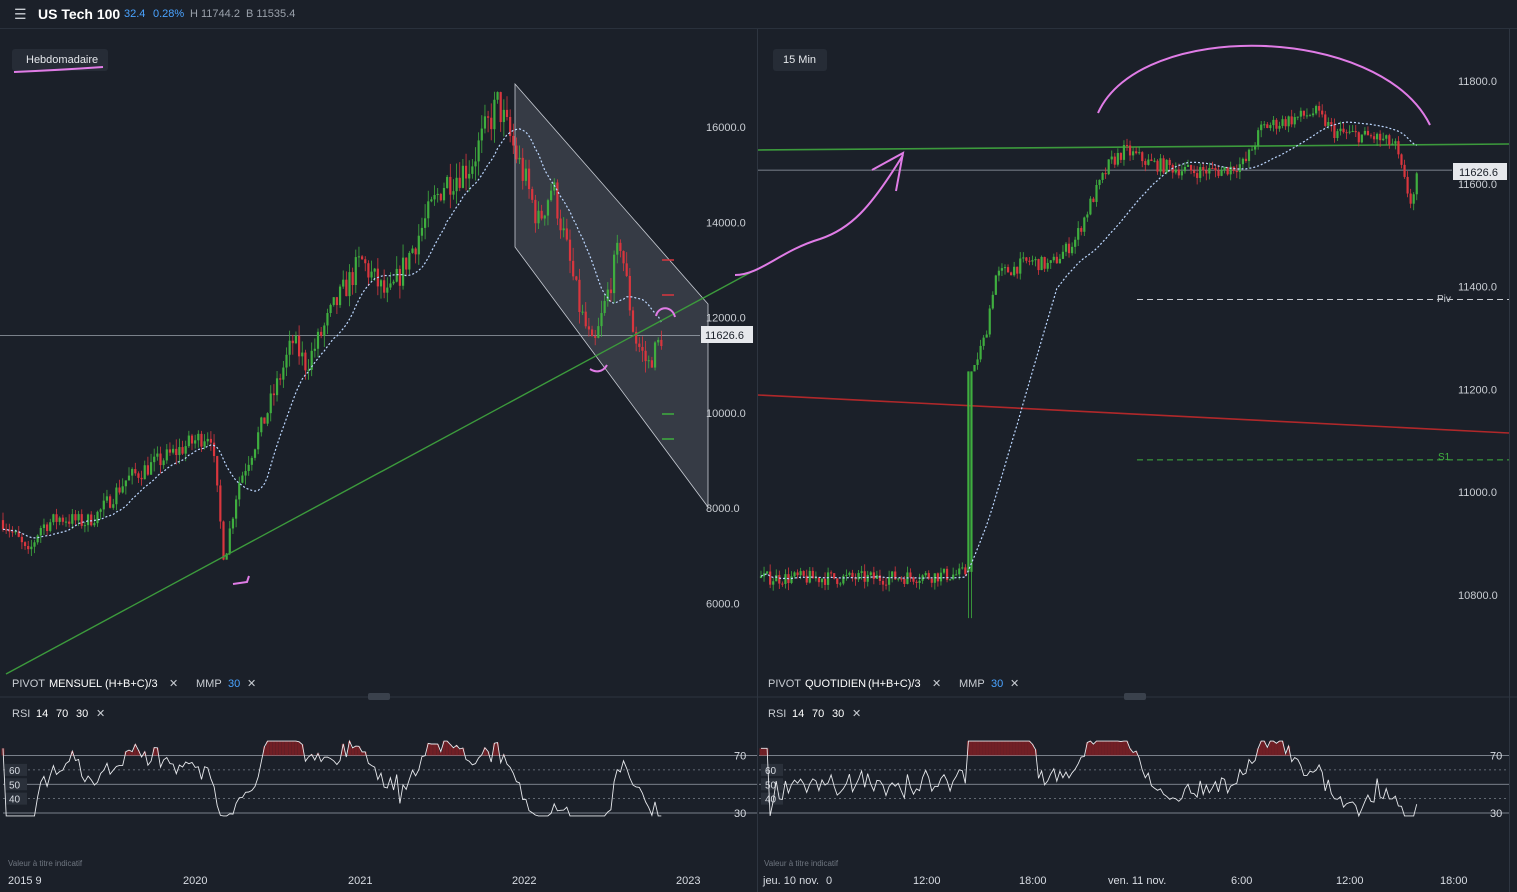 The height and width of the screenshot is (892, 1517). Describe the element at coordinates (814, 714) in the screenshot. I see `rsi-bar-right: RSI 14 70 30 ✕` at that location.